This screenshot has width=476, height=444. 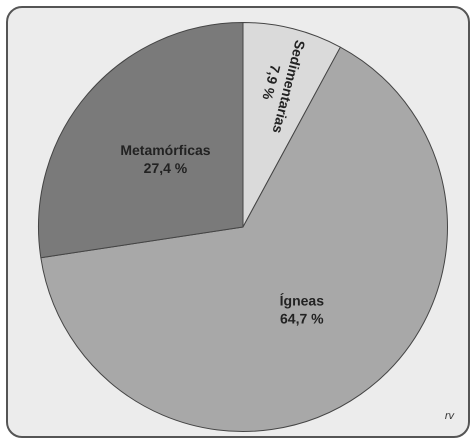 I want to click on slice-label: Ígneas, so click(x=302, y=300).